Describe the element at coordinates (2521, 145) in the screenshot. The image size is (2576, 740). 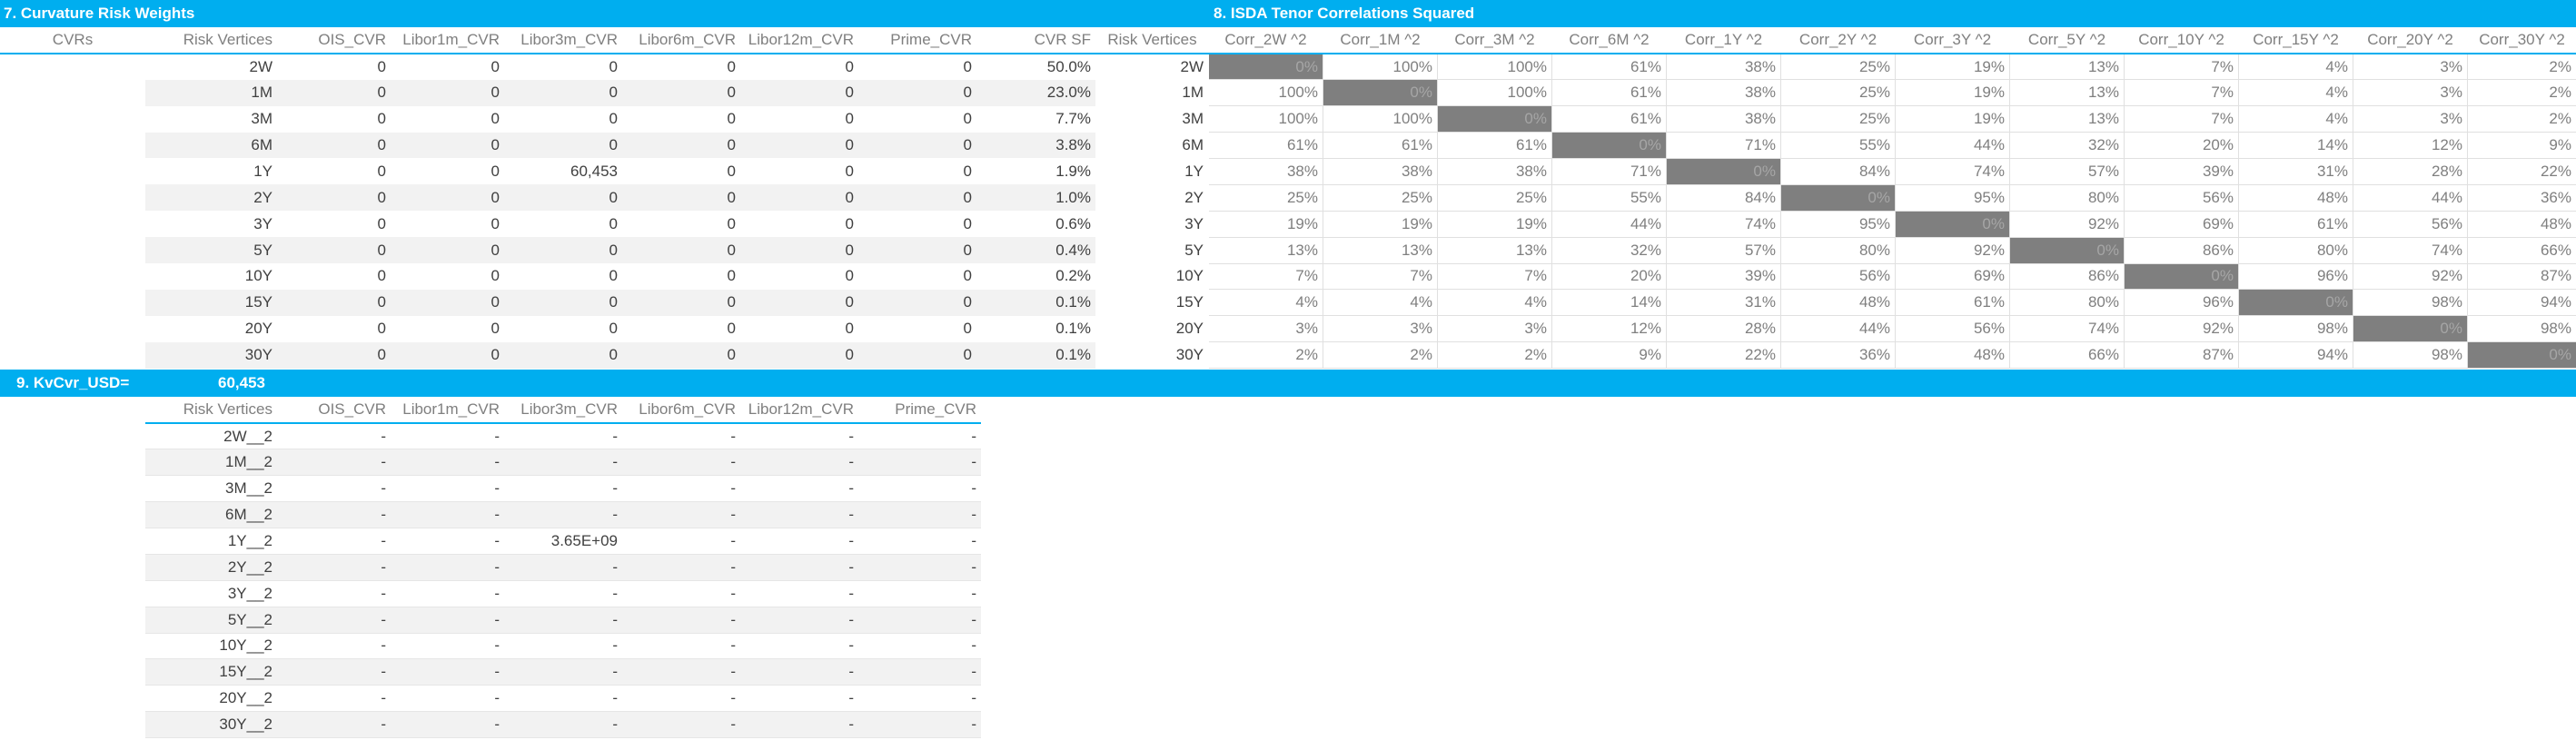
I see `correlation-cell: 9%` at that location.